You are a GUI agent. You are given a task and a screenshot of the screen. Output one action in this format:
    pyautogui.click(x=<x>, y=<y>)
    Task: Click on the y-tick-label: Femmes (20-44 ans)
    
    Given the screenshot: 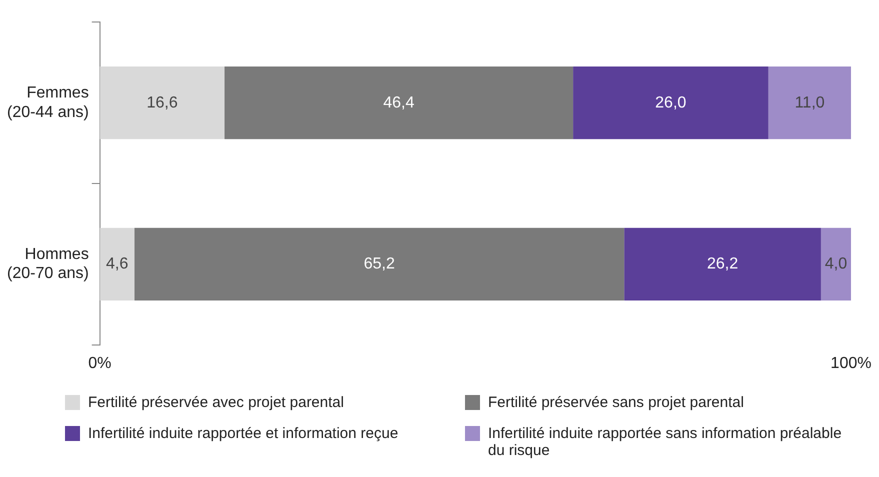 What is the action you would take?
    pyautogui.click(x=47, y=102)
    